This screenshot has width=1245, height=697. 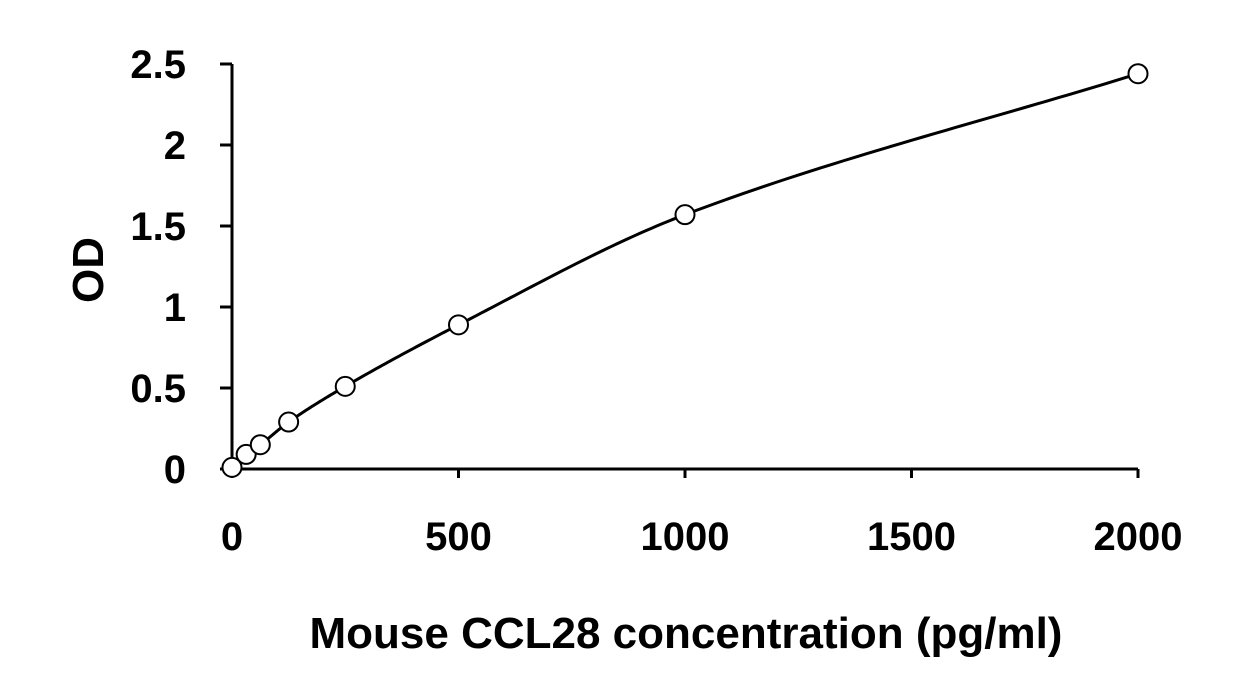 What do you see at coordinates (175, 308) in the screenshot?
I see `y-tick-label: 1` at bounding box center [175, 308].